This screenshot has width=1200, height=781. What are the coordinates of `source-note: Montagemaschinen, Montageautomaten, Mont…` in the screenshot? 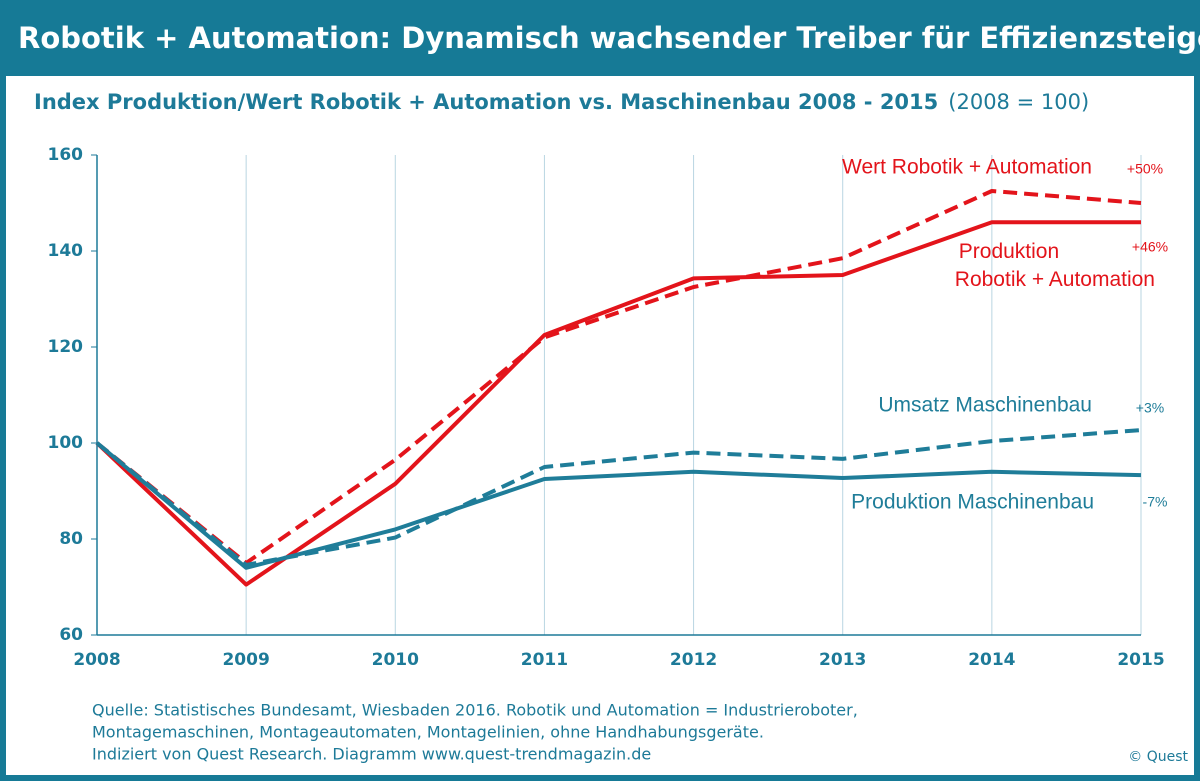 It's located at (428, 732).